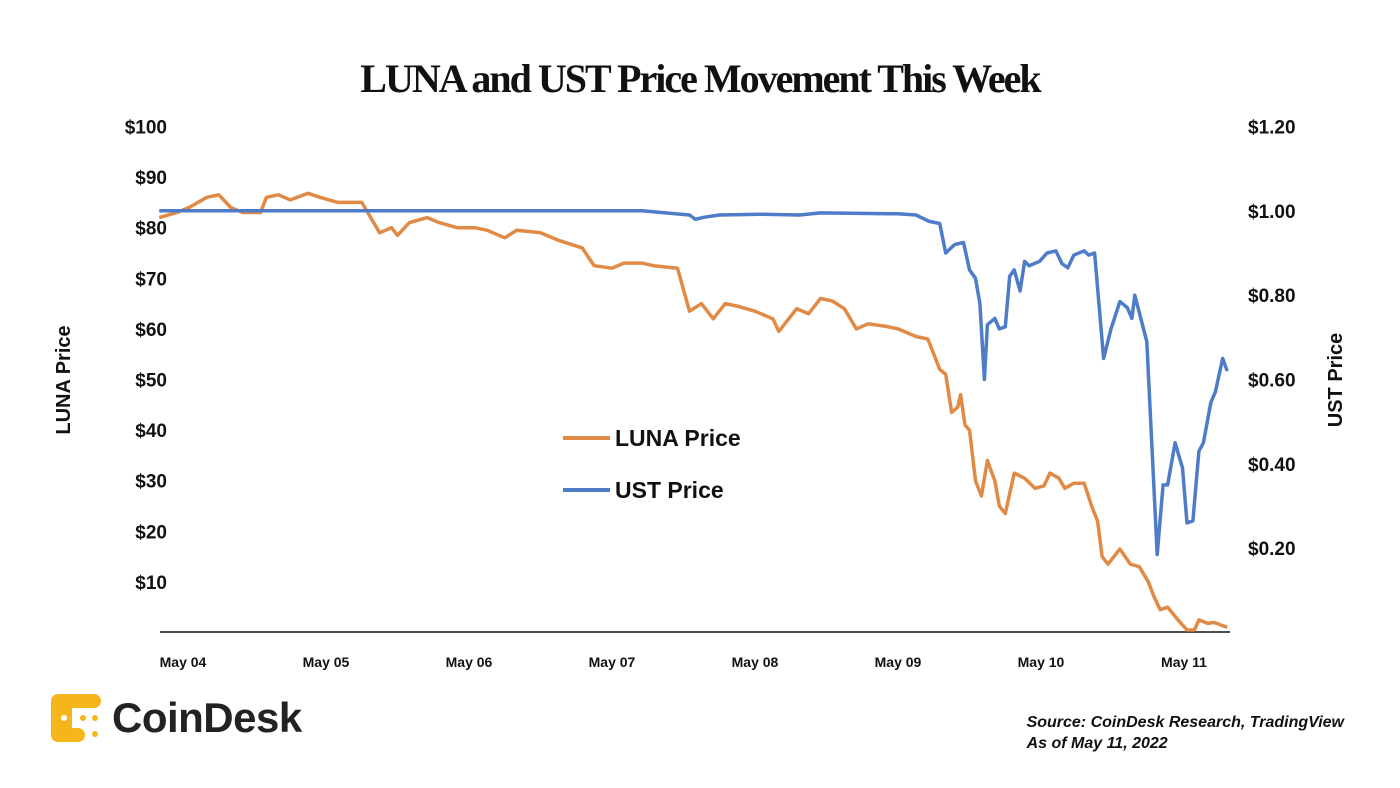 Image resolution: width=1400 pixels, height=788 pixels. What do you see at coordinates (1272, 549) in the screenshot?
I see `right-tick-label: $0.20` at bounding box center [1272, 549].